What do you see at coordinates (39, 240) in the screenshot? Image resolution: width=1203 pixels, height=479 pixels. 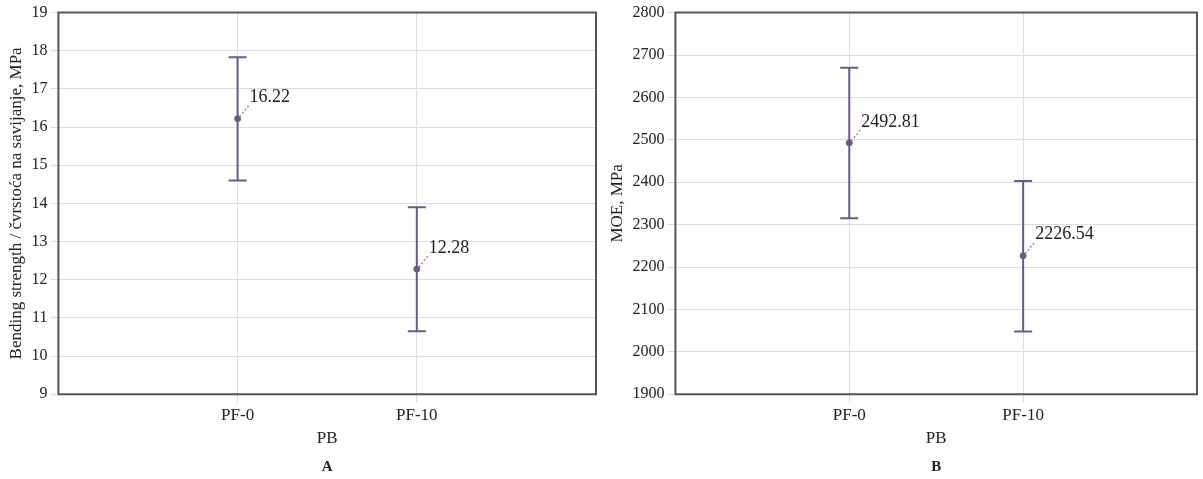 I see `y-tick-label: 13` at bounding box center [39, 240].